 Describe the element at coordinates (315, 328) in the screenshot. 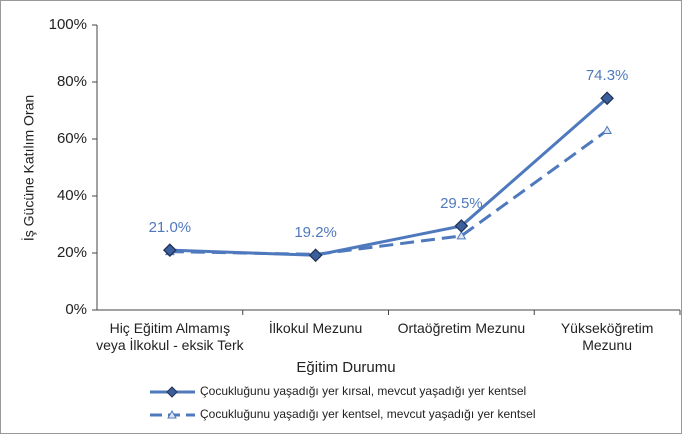

I see `x-tick-label: İlkokul Mezunu` at that location.